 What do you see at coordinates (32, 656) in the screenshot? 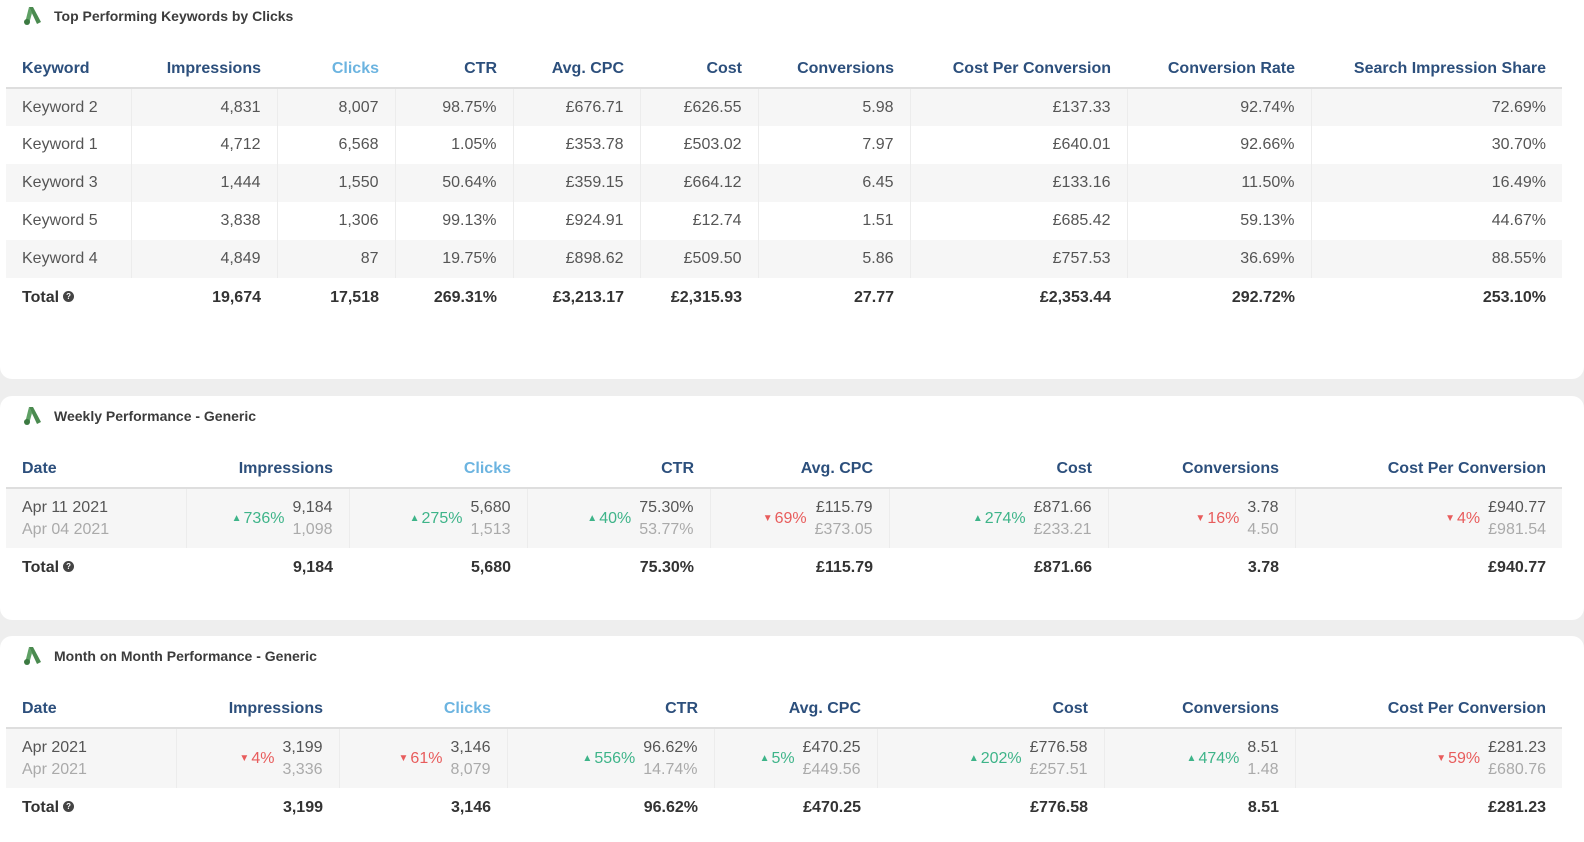
I see `google-ads-logo-icon` at bounding box center [32, 656].